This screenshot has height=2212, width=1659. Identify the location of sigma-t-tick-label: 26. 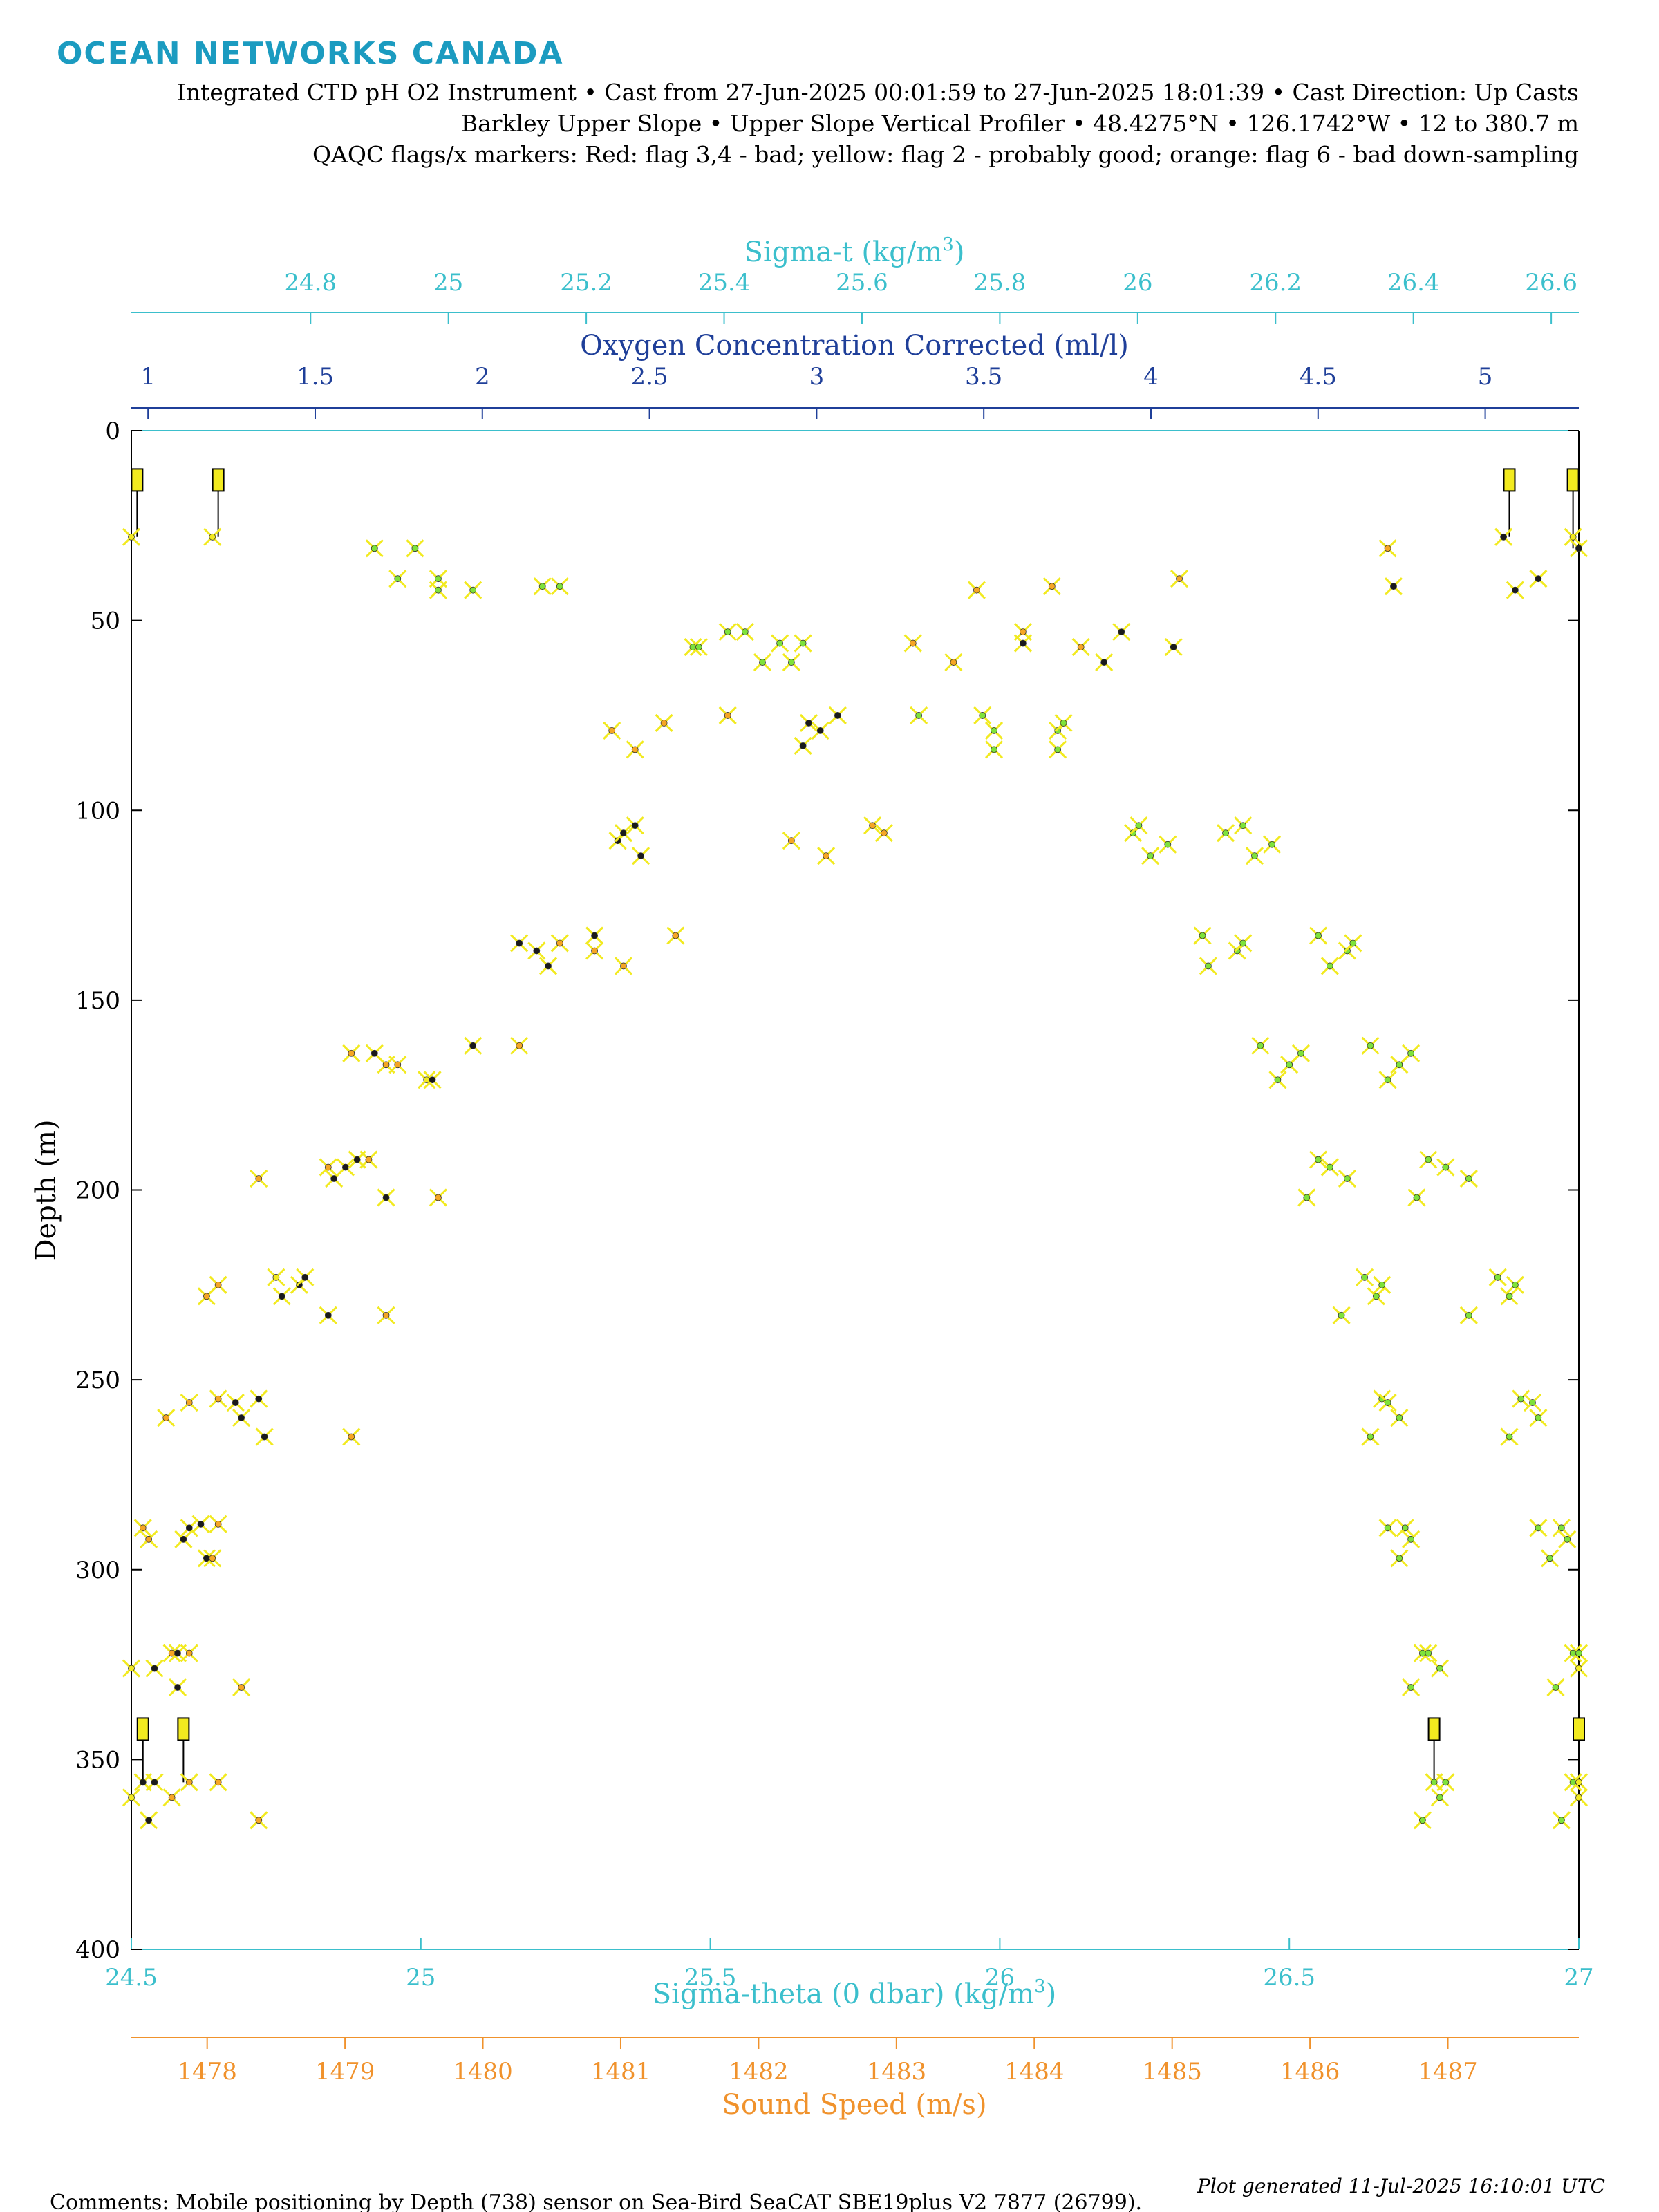
(1138, 283).